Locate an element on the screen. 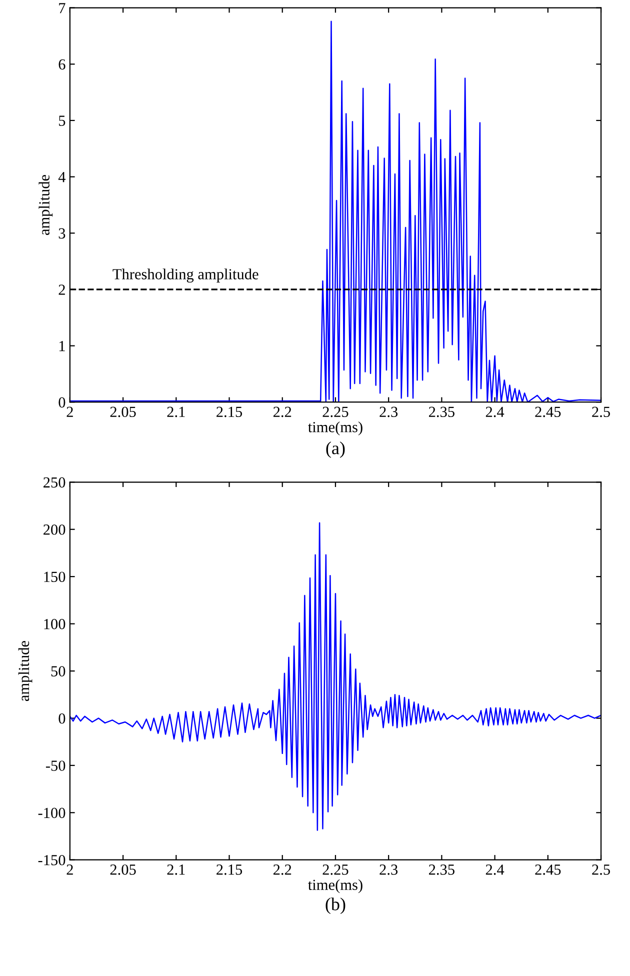 This screenshot has height=976, width=630. y-tick-label: -150 is located at coordinates (52, 860).